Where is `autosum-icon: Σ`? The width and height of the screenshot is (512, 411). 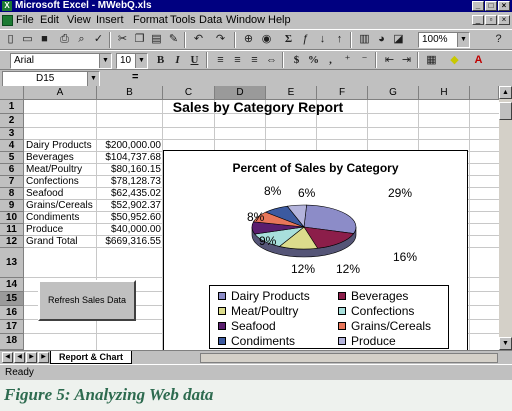 autosum-icon: Σ is located at coordinates (288, 39).